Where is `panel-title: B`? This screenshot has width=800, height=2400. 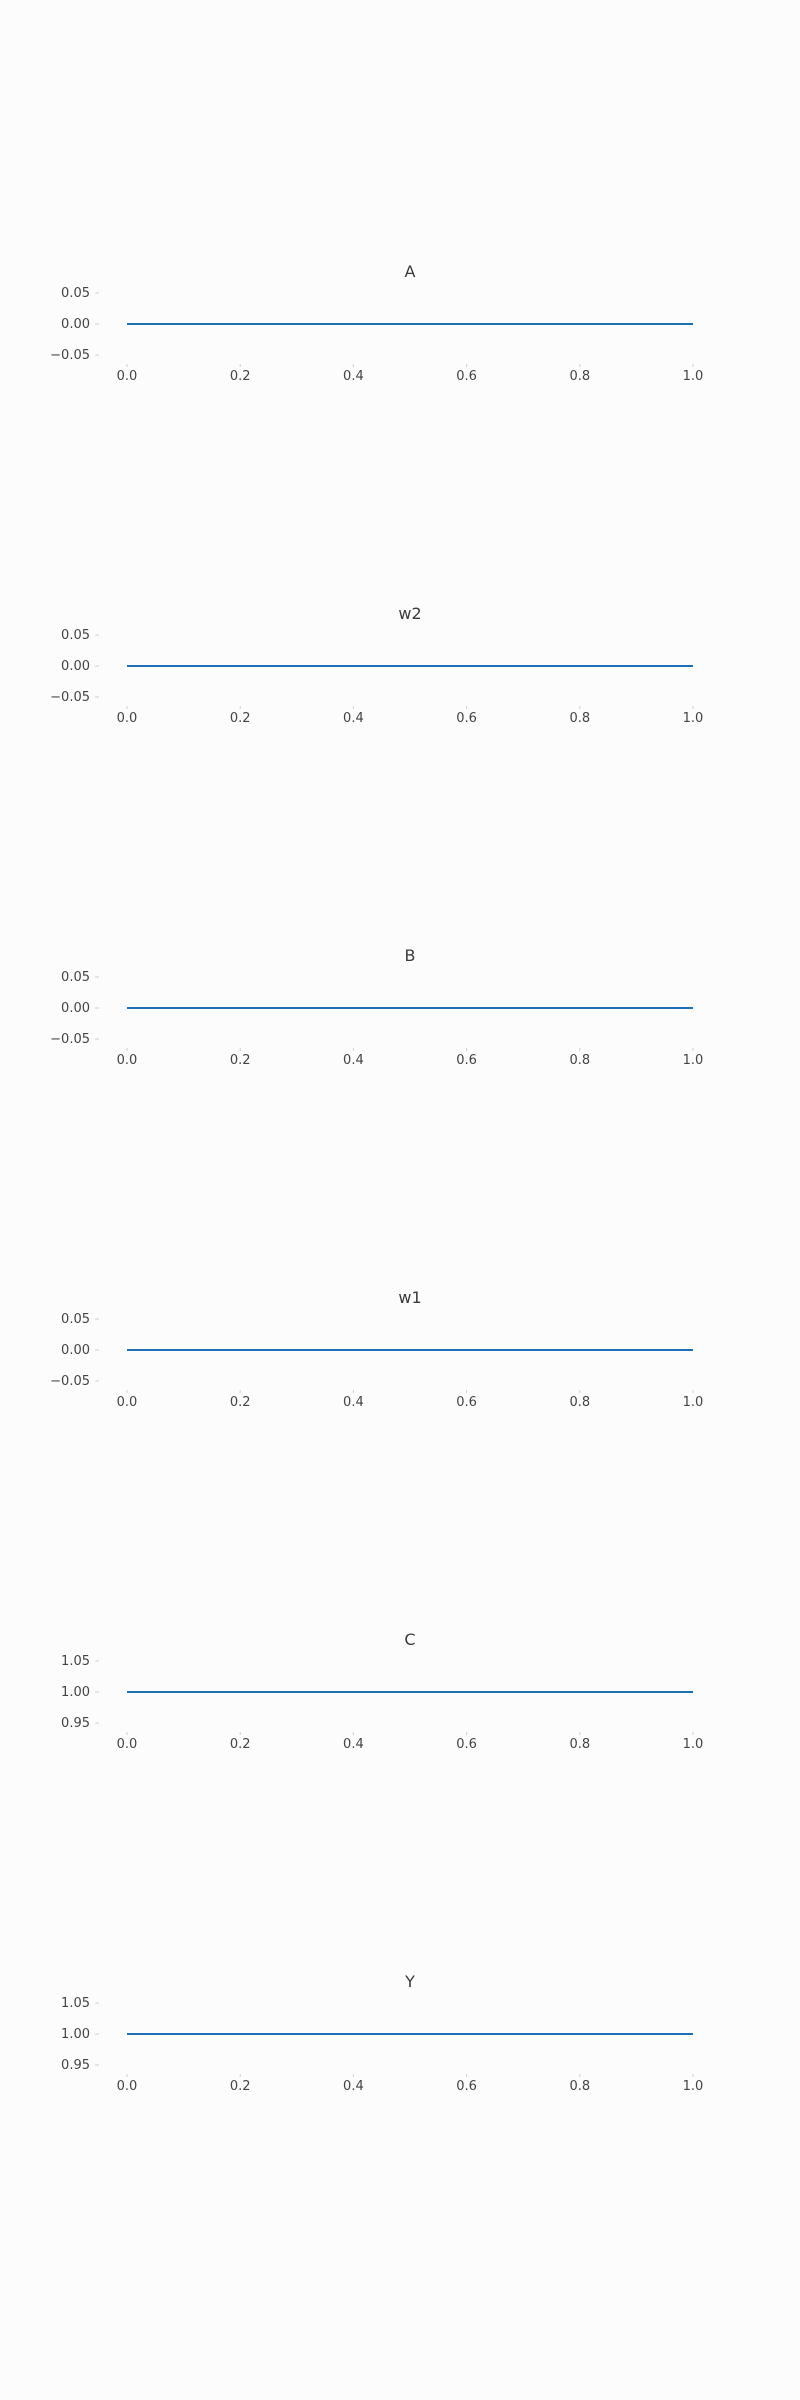
panel-title: B is located at coordinates (410, 955).